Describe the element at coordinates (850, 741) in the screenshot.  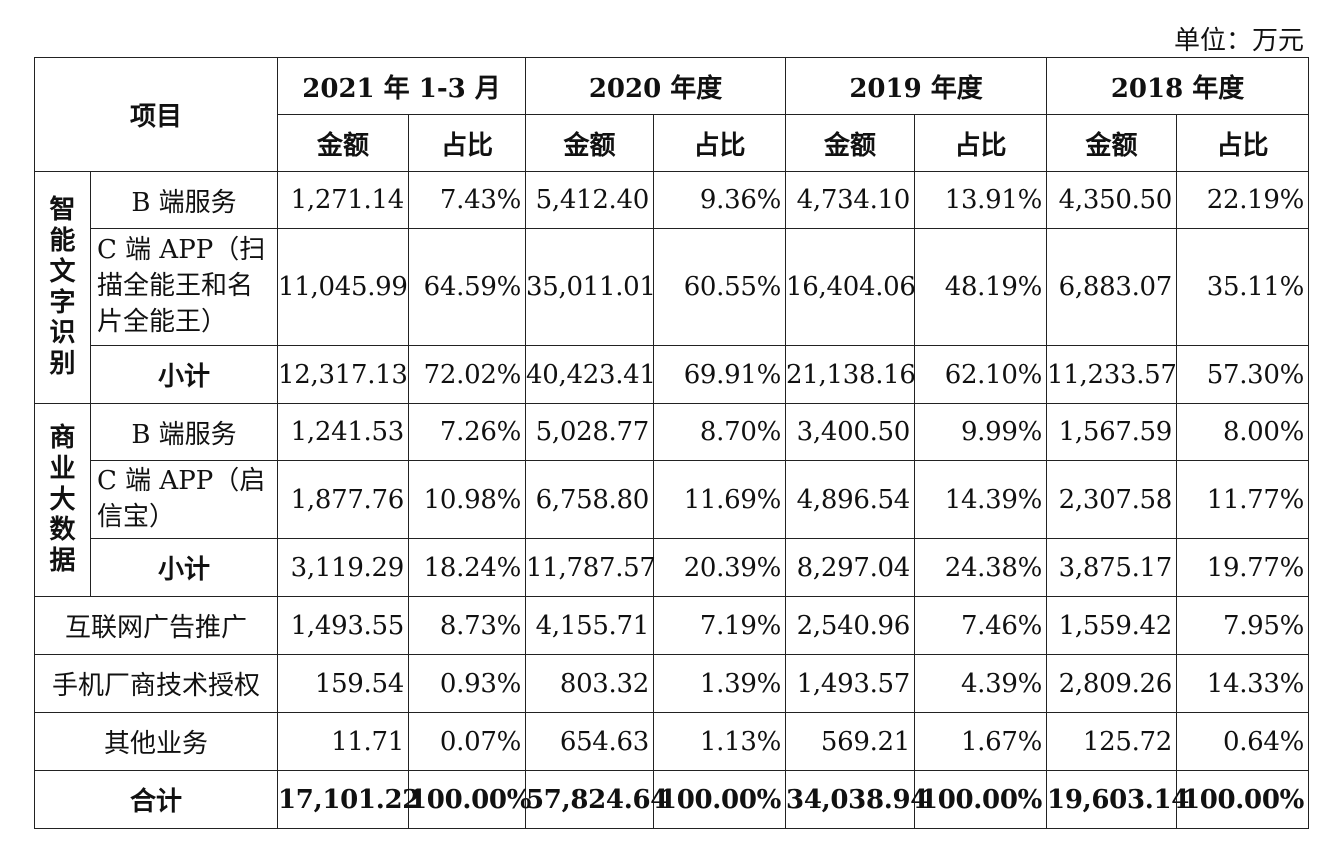
I see `amount-cell: 569.21` at that location.